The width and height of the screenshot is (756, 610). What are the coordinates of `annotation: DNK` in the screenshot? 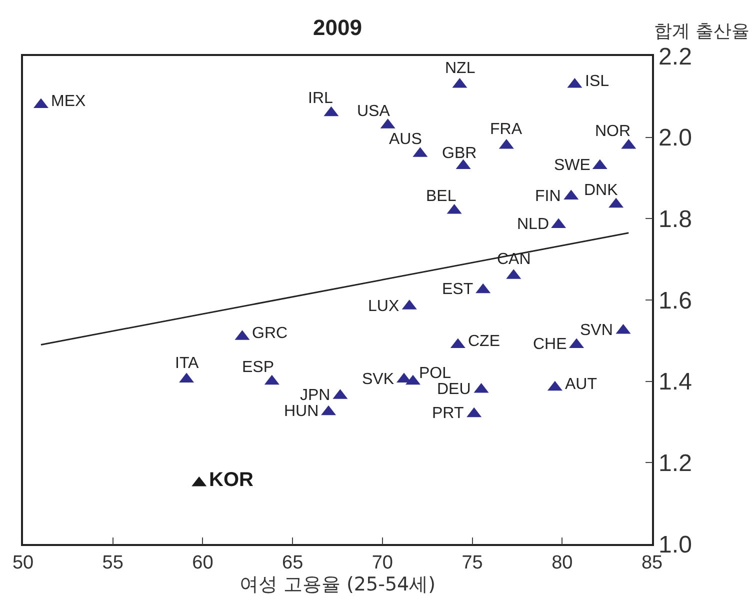 It's located at (601, 190).